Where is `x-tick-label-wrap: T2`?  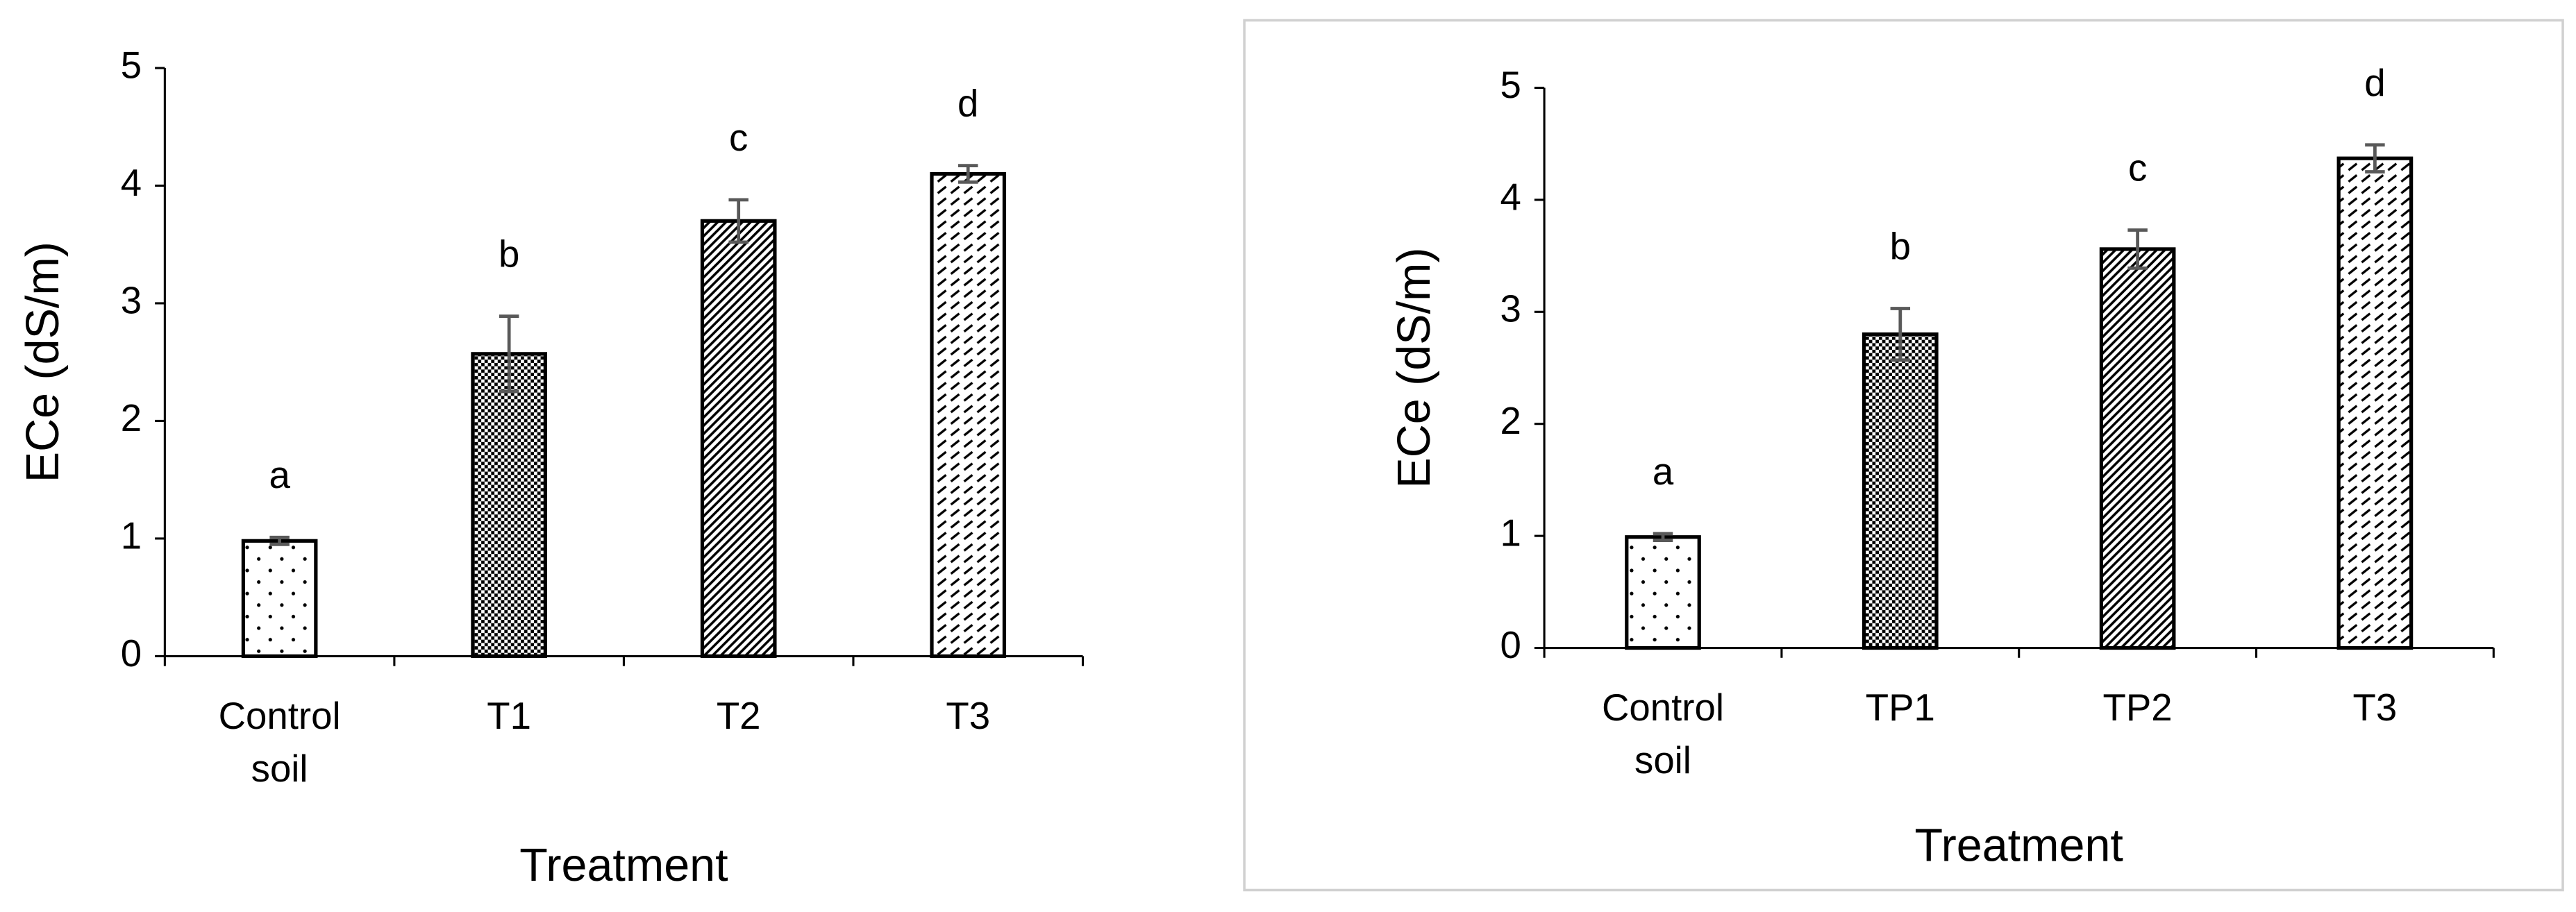
x-tick-label-wrap: T2 is located at coordinates (738, 715).